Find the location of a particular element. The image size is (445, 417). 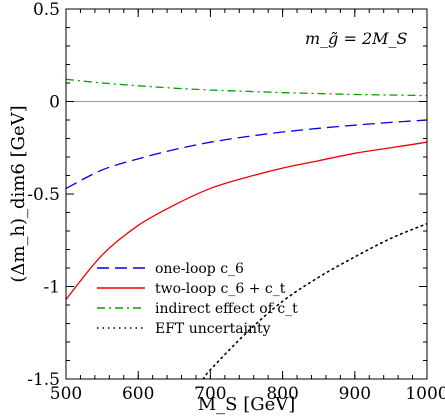

legend-label-1: one-loop c_6 is located at coordinates (199, 269).